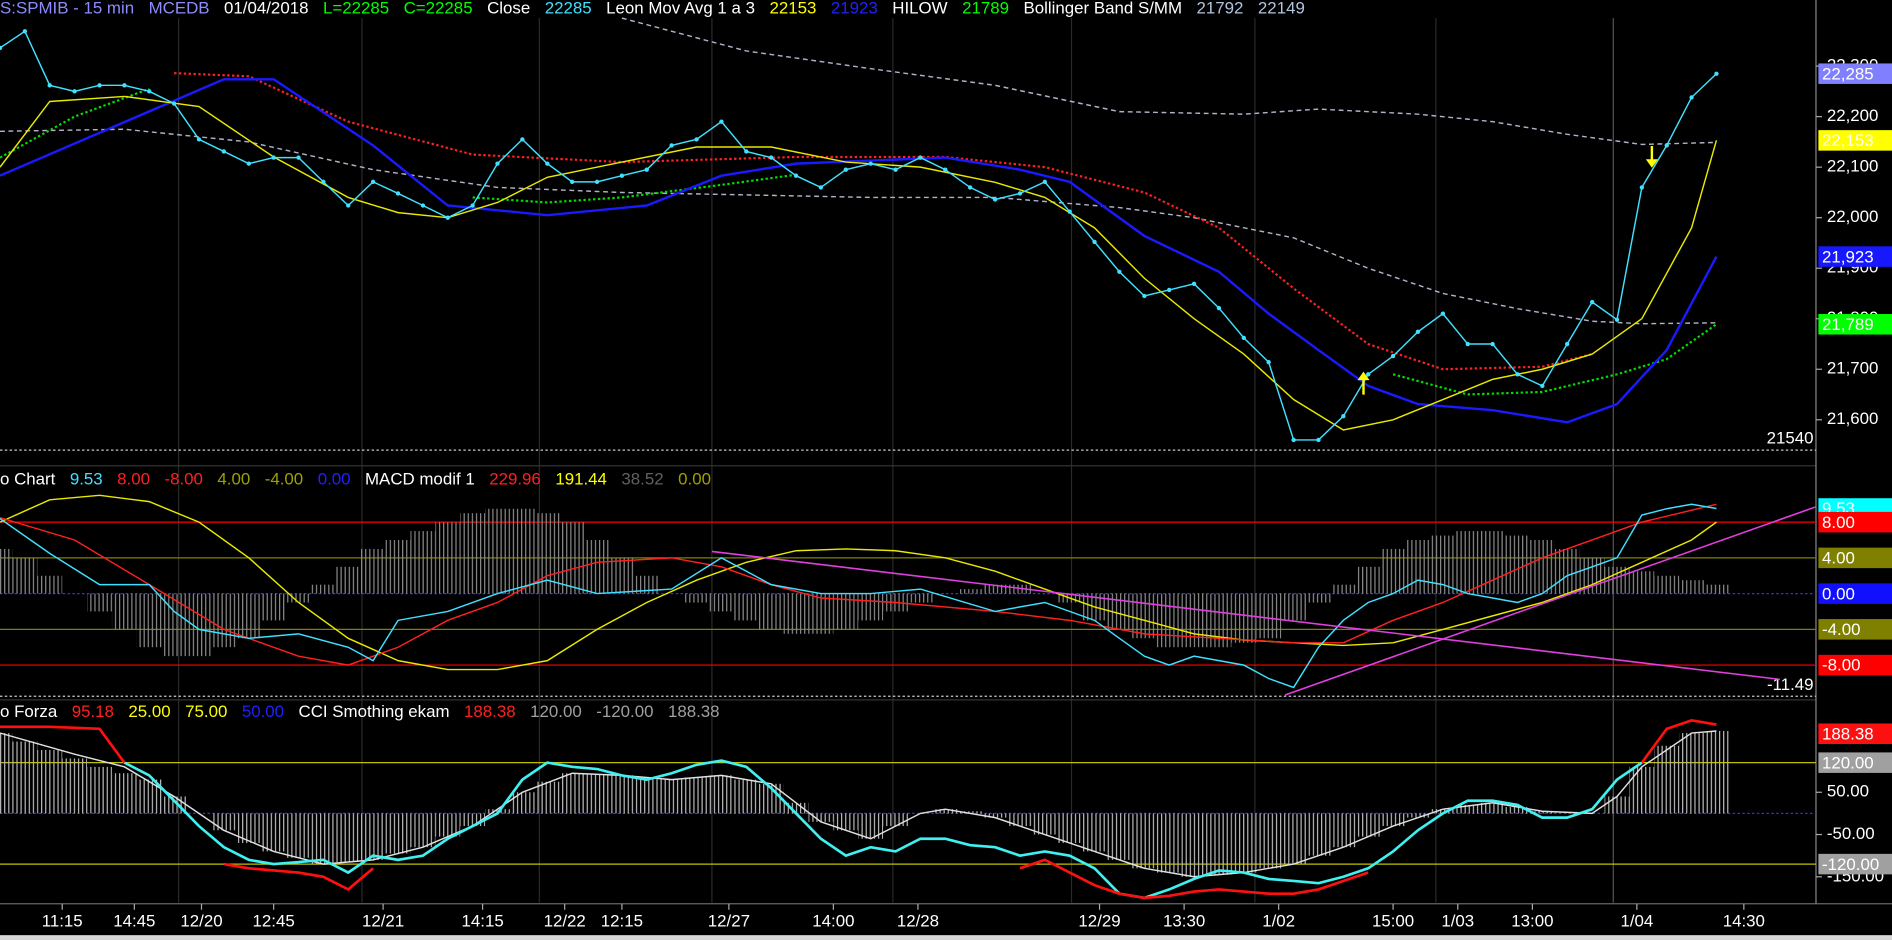 The width and height of the screenshot is (1892, 940). I want to click on header-item: 8.00, so click(133, 479).